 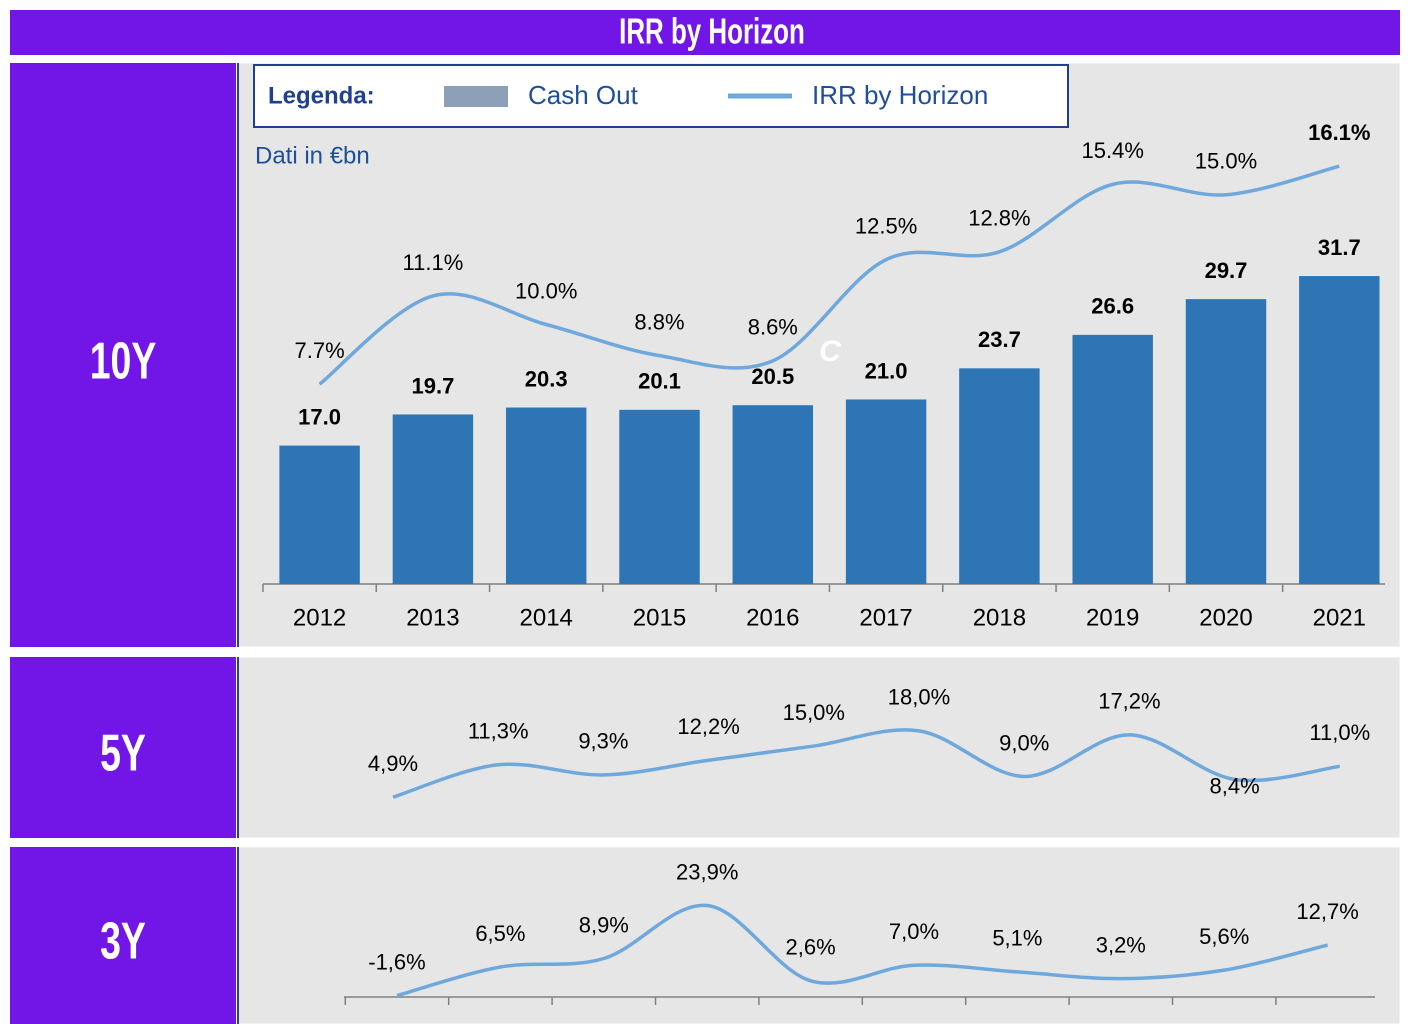 I want to click on annotation: C, so click(x=830, y=351).